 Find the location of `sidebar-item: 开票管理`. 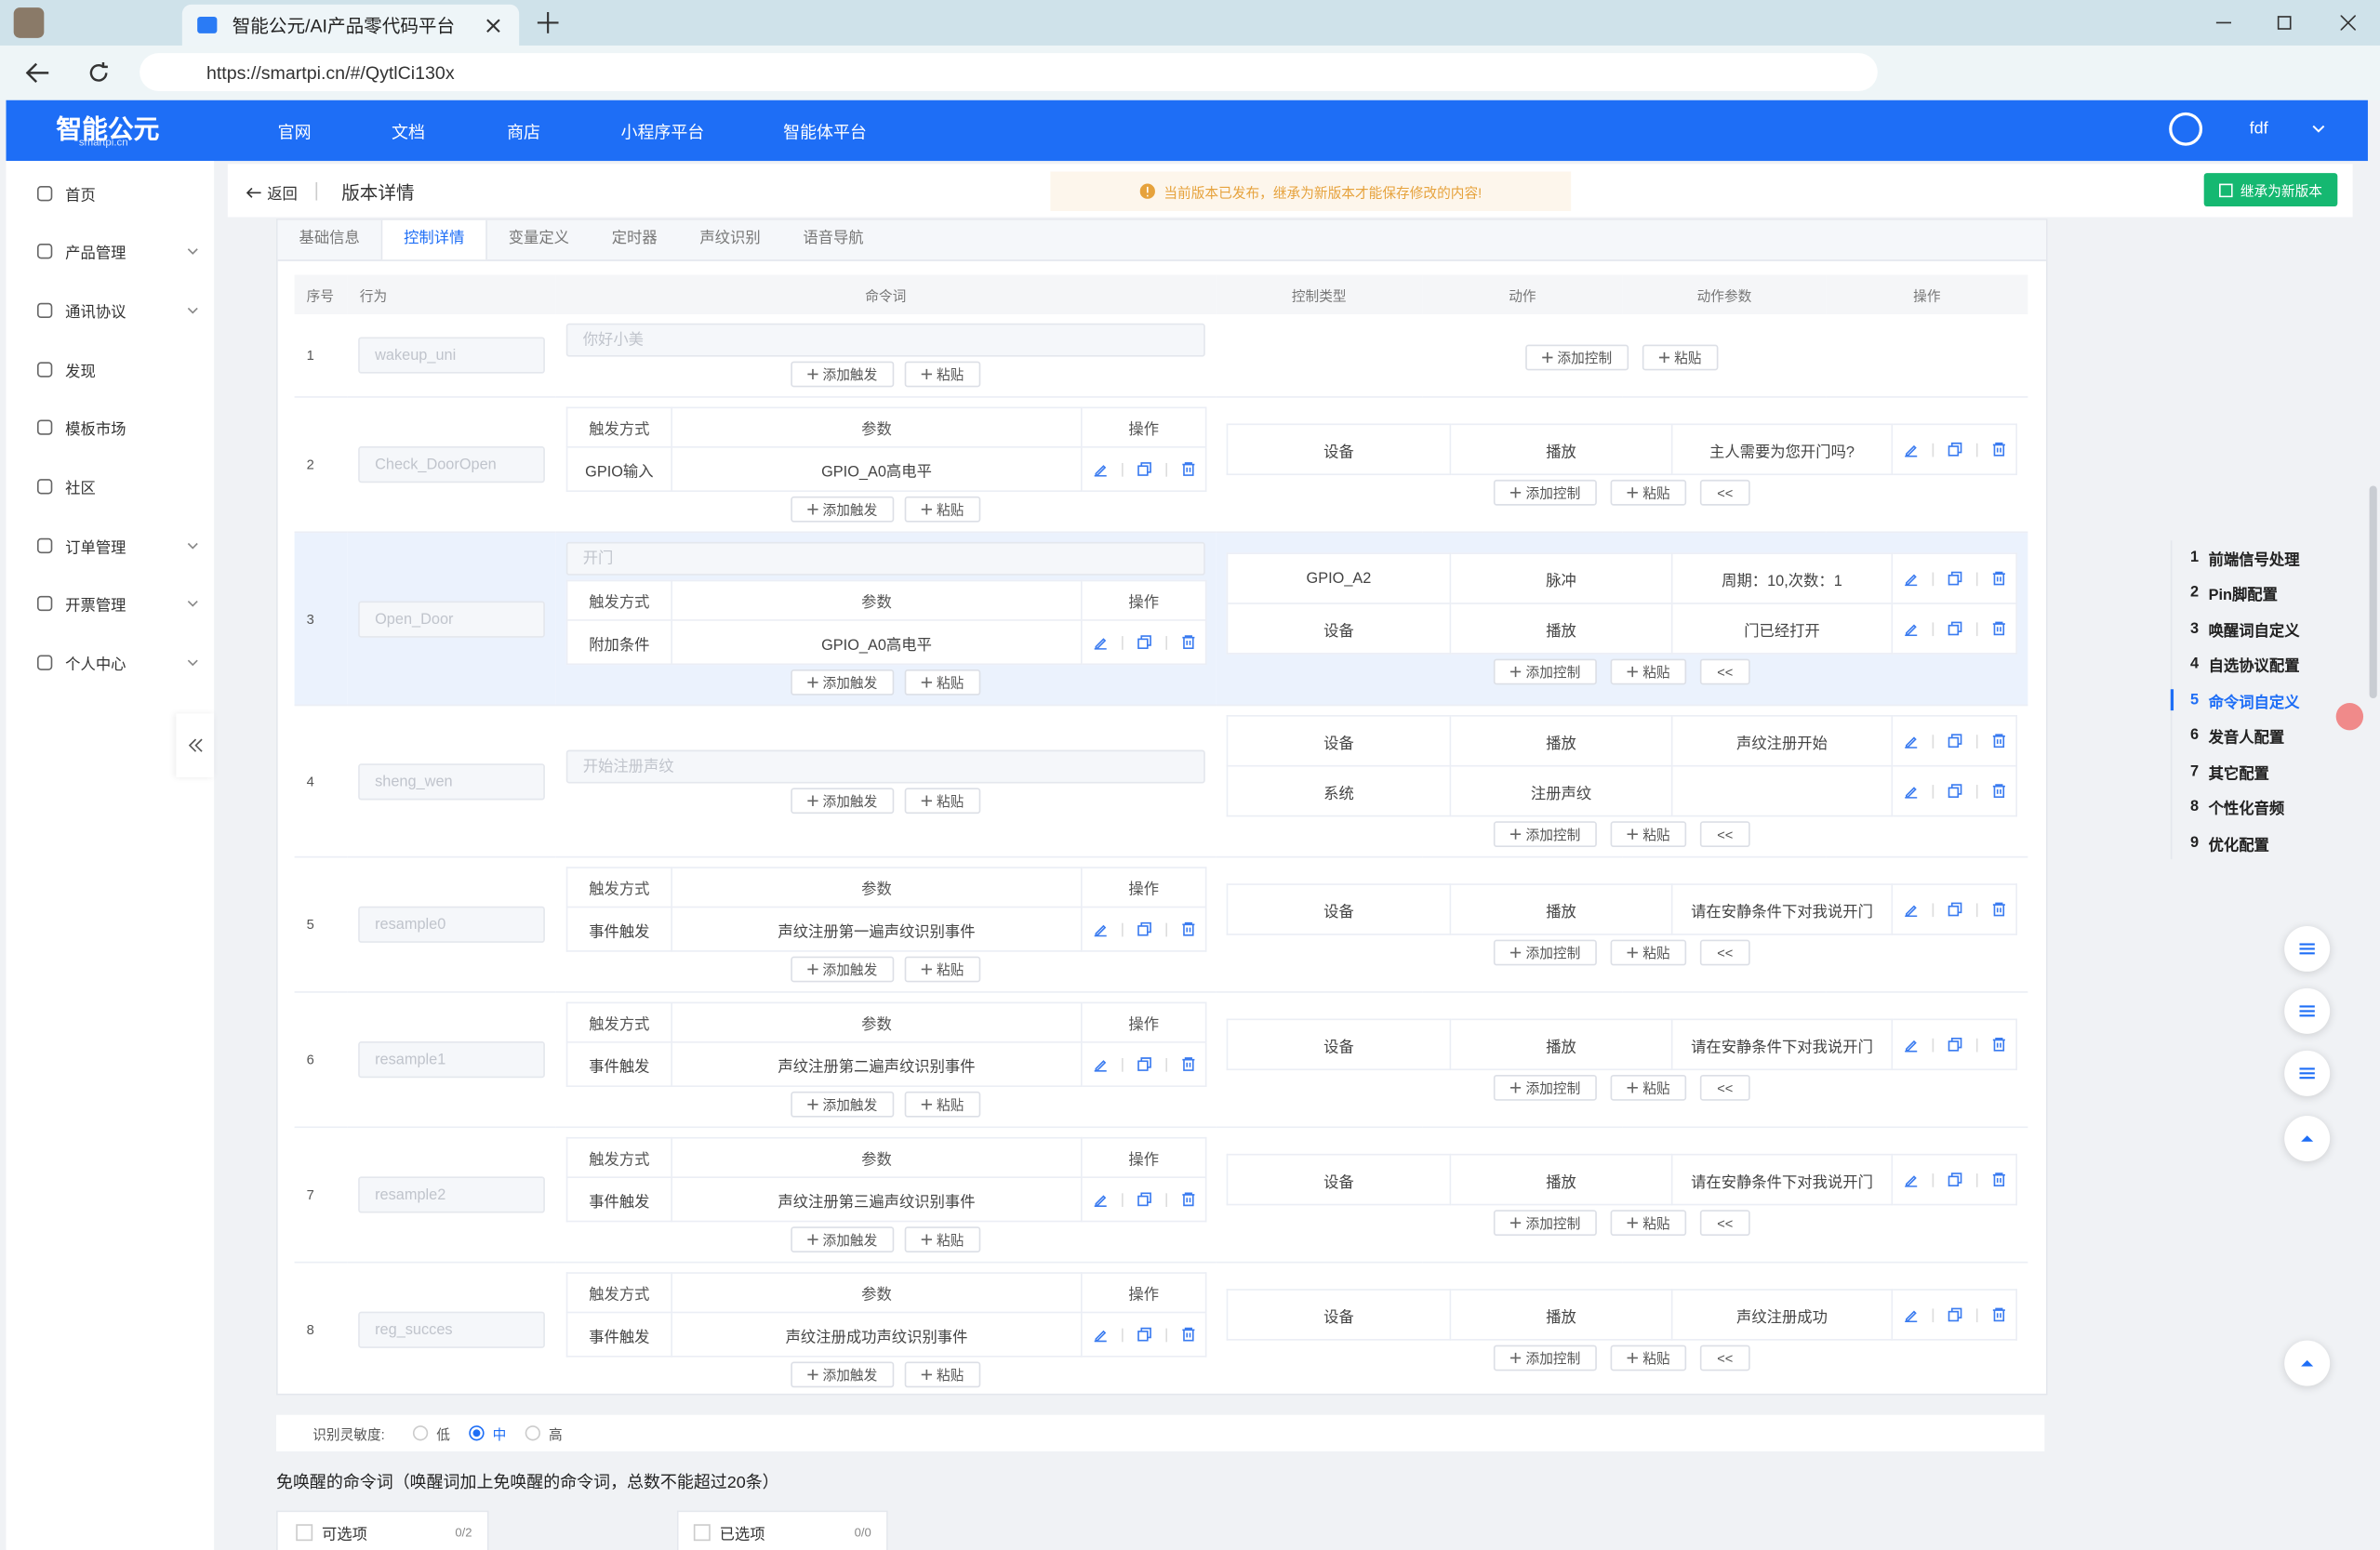

sidebar-item: 开票管理 is located at coordinates (116, 603).